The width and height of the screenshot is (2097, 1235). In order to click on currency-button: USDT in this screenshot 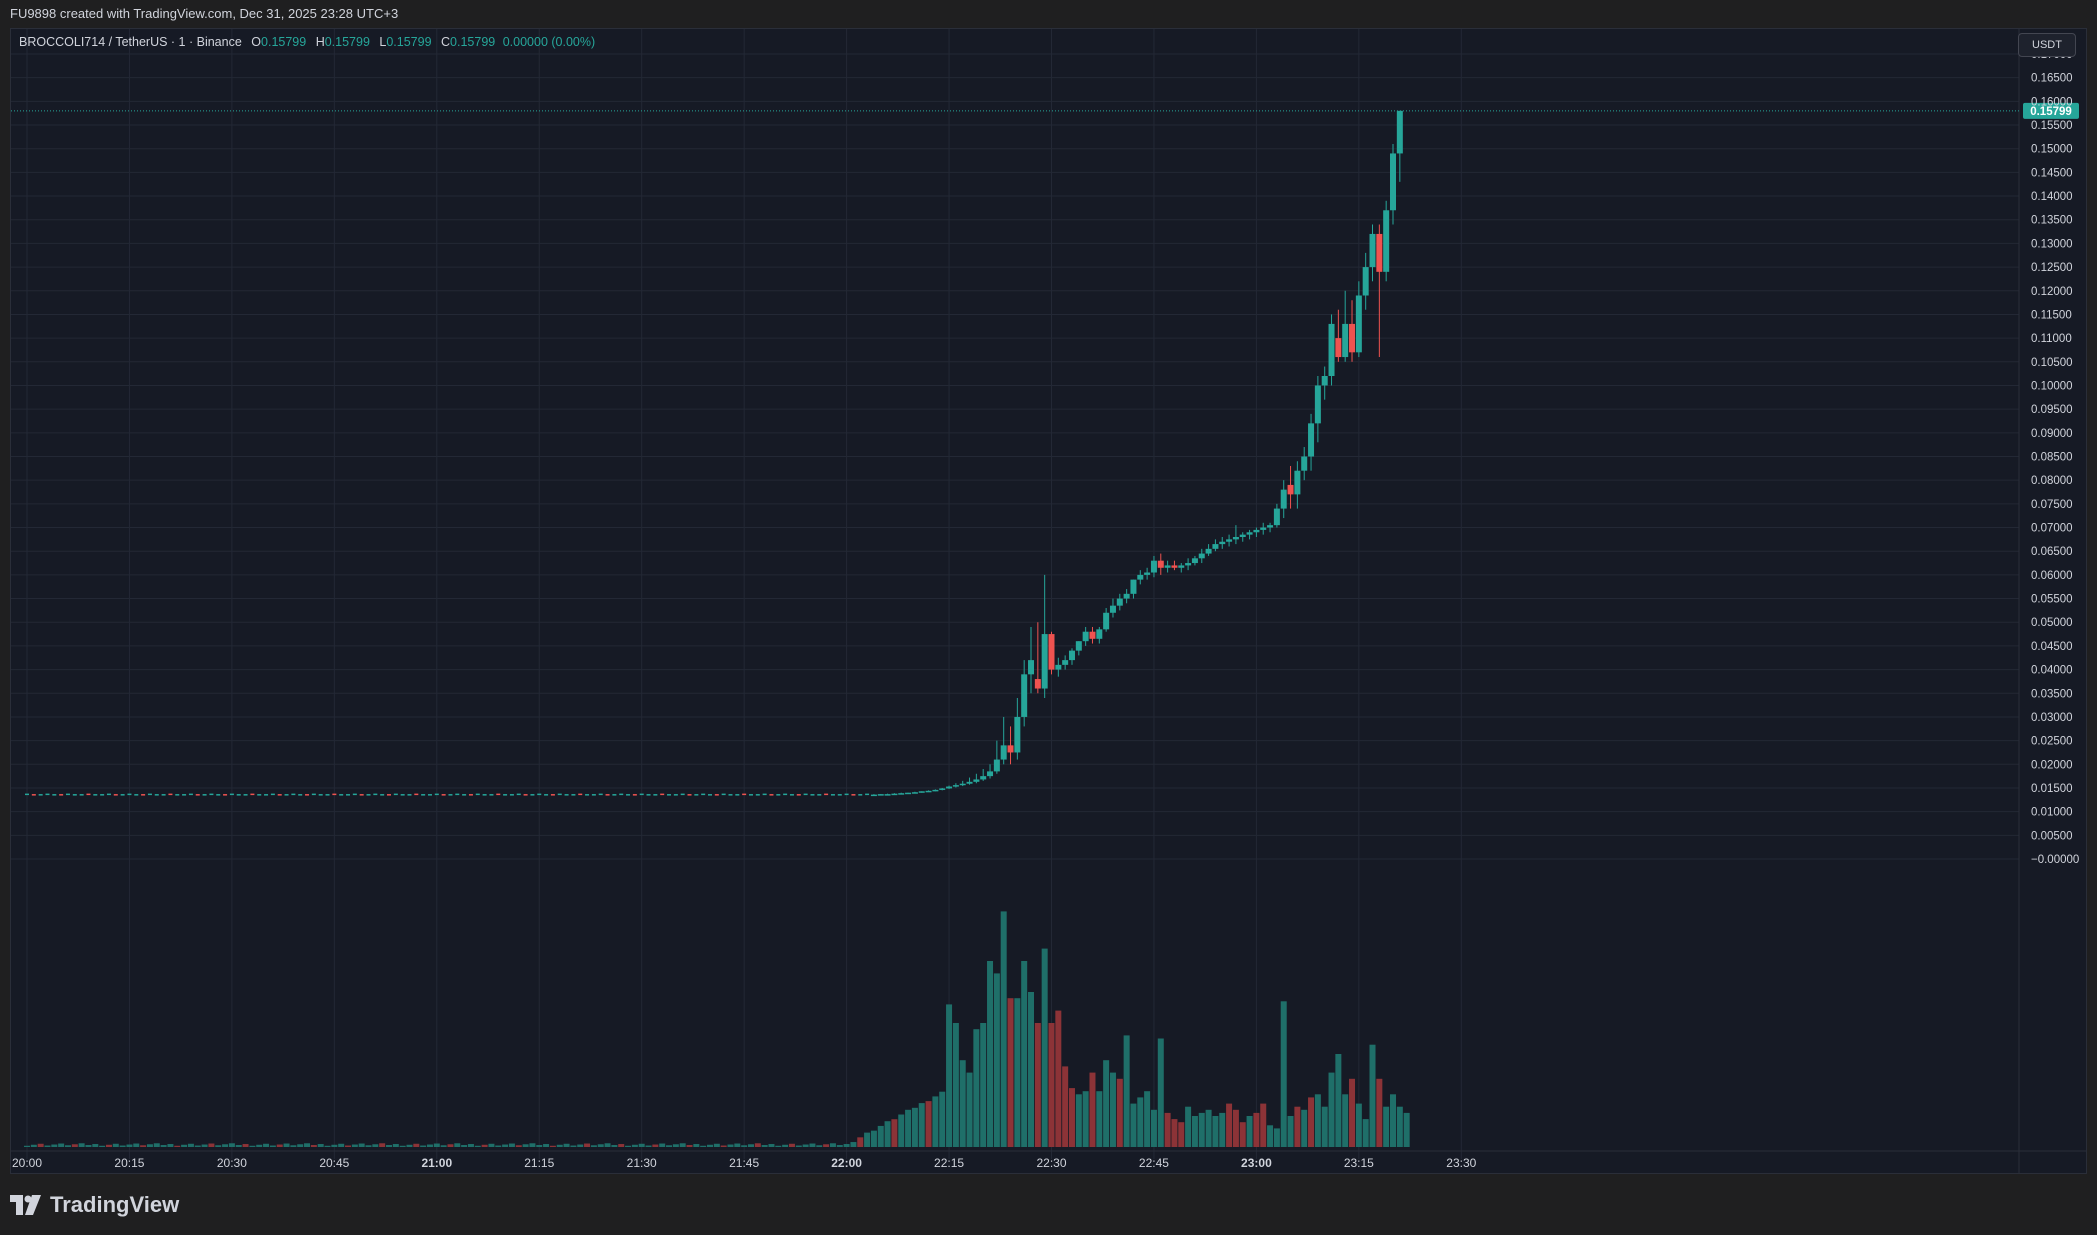, I will do `click(2047, 45)`.